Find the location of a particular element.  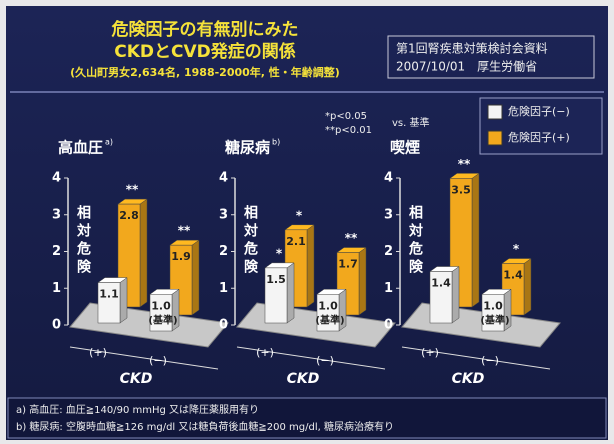

legend-label: 危険因子(−) is located at coordinates (539, 111).